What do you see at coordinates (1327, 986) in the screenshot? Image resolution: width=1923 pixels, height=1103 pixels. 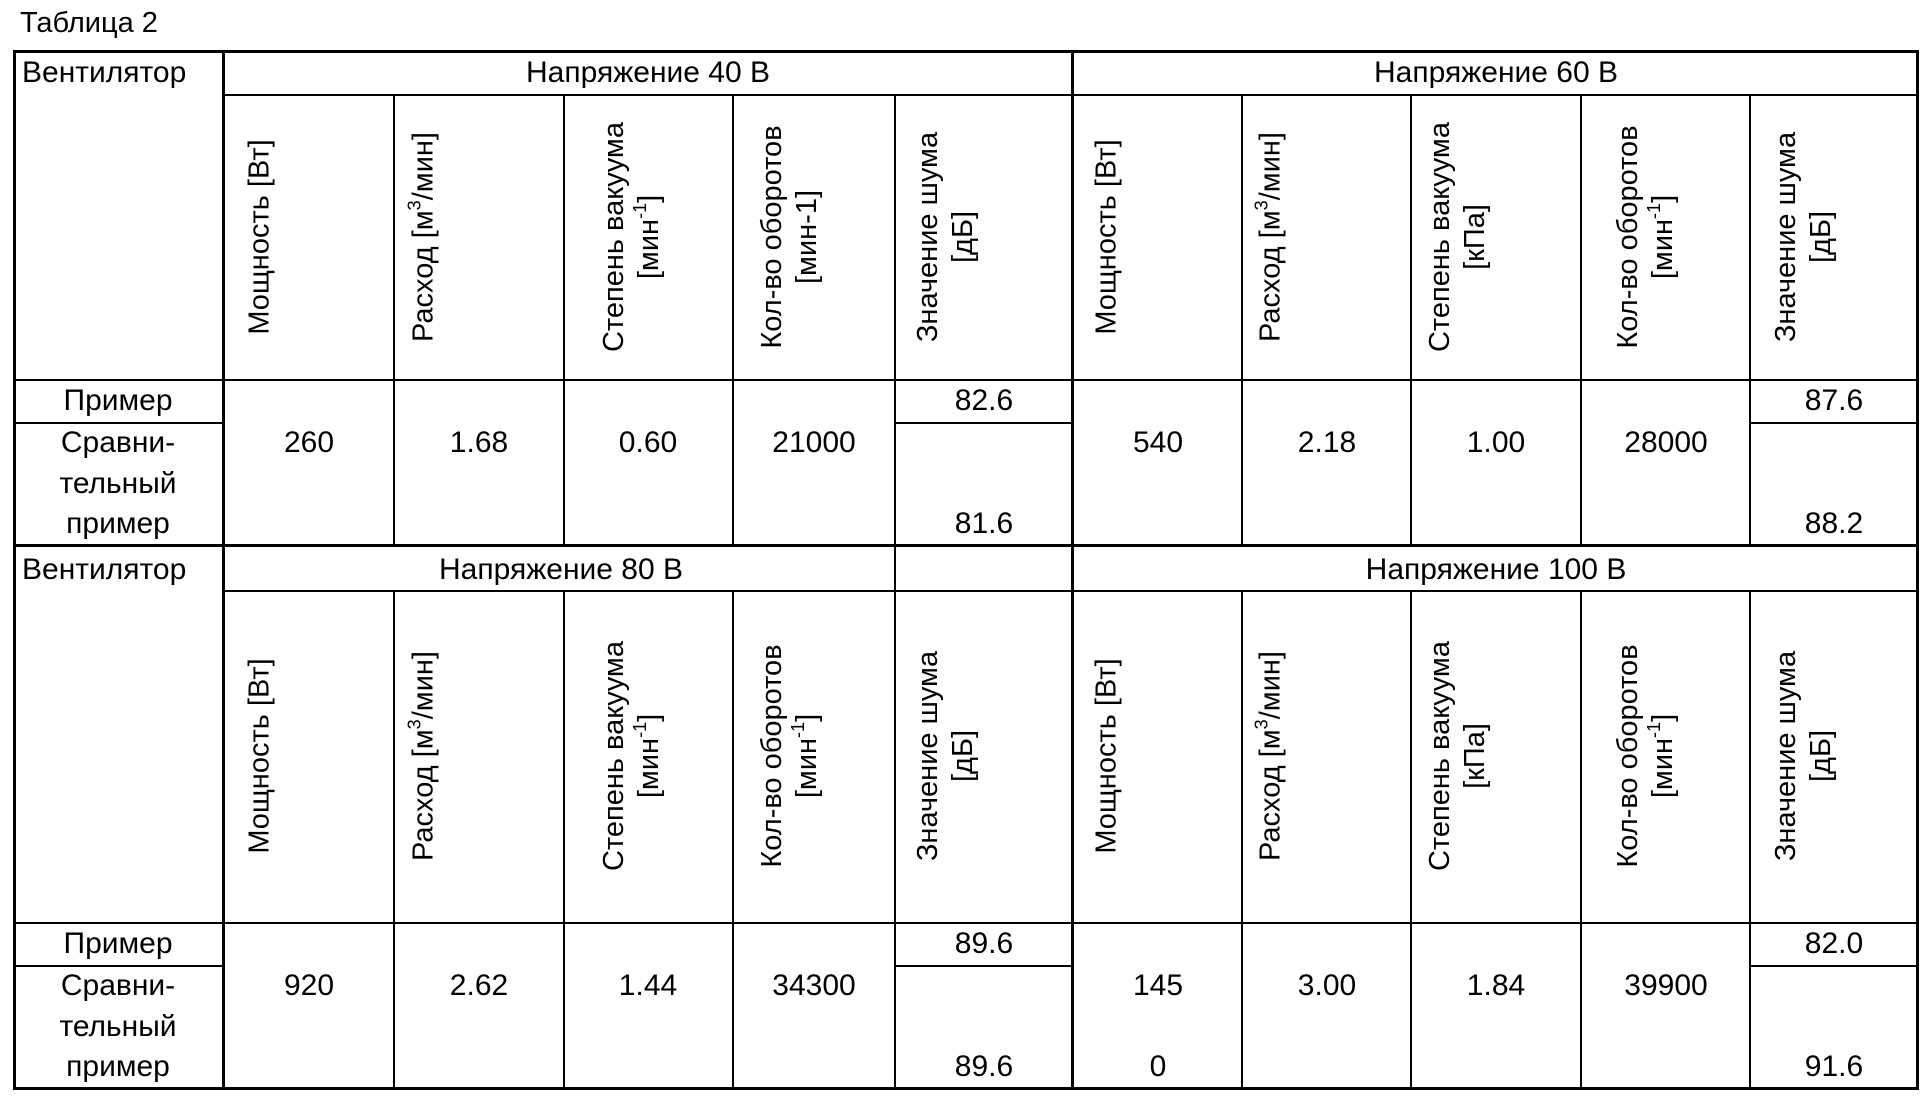 I see `value-flow: 3.00` at bounding box center [1327, 986].